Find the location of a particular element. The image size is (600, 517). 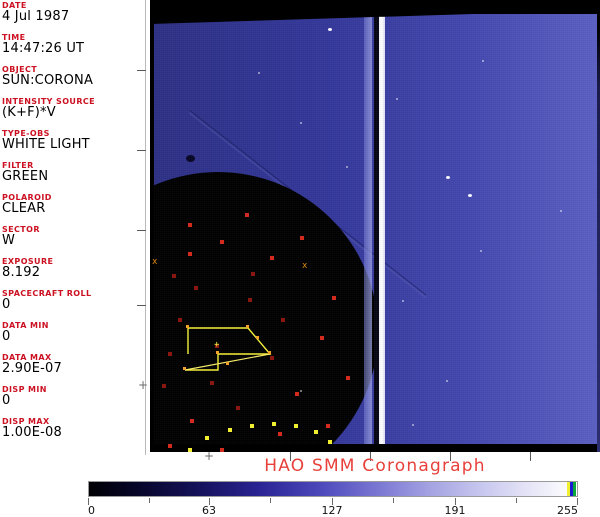

metadata-field-date: DATE 4 Jul 1987 is located at coordinates (74, 12).